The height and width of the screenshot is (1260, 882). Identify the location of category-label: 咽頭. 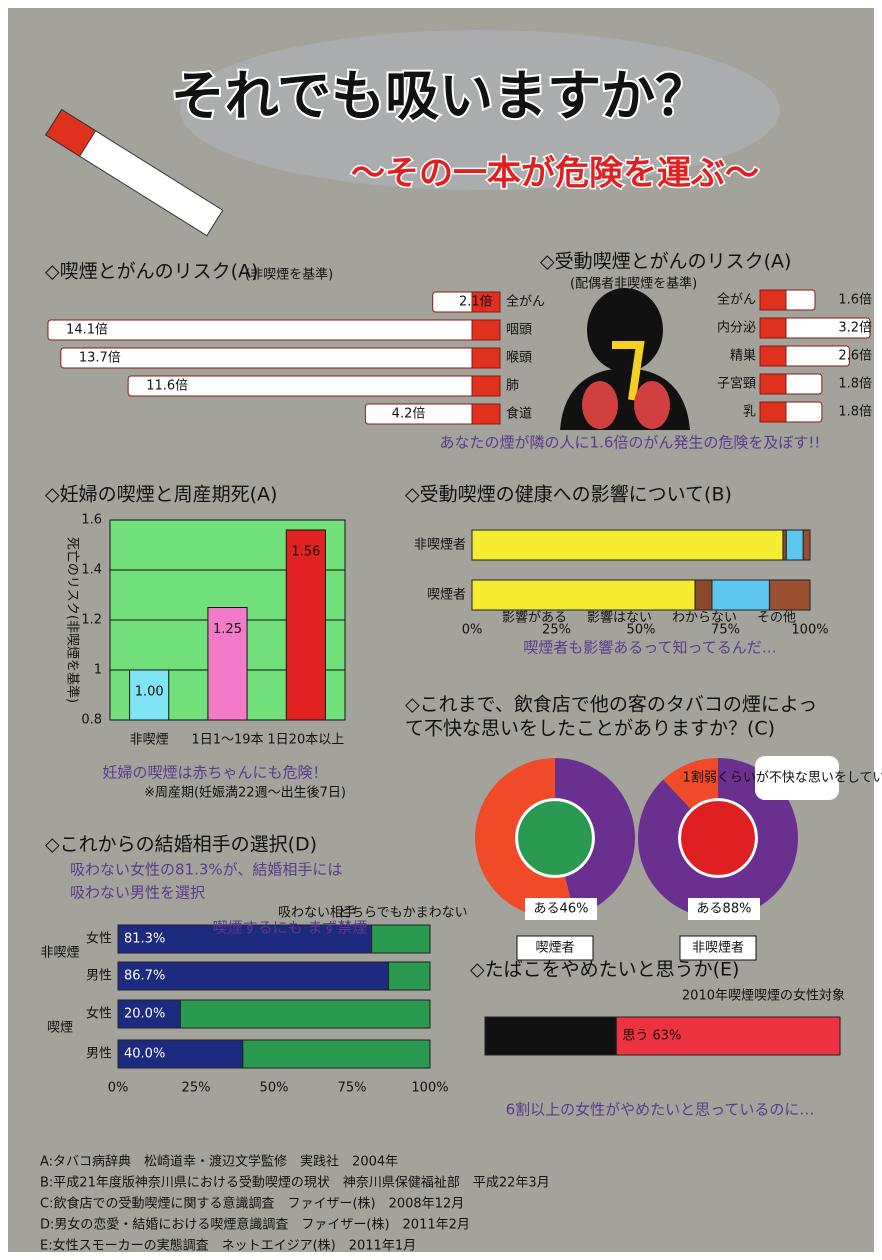
(519, 330).